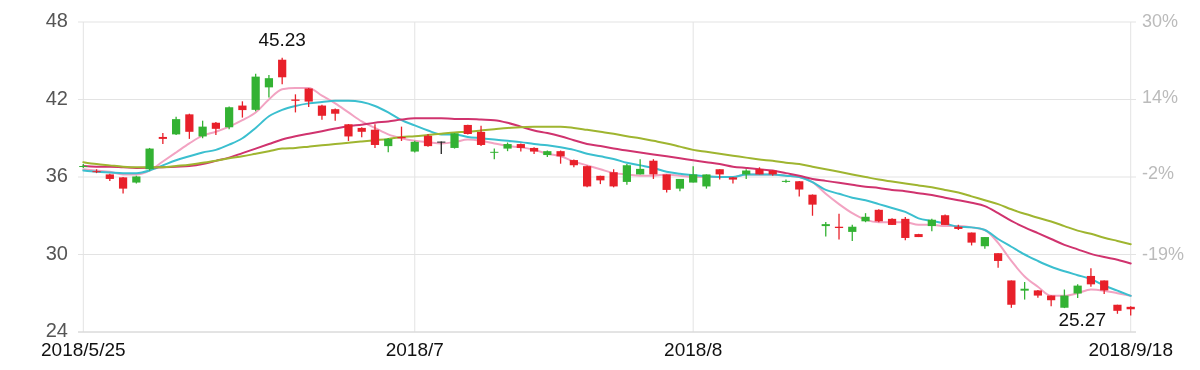  What do you see at coordinates (83, 350) in the screenshot?
I see `x-tick-label: 2018/5/25` at bounding box center [83, 350].